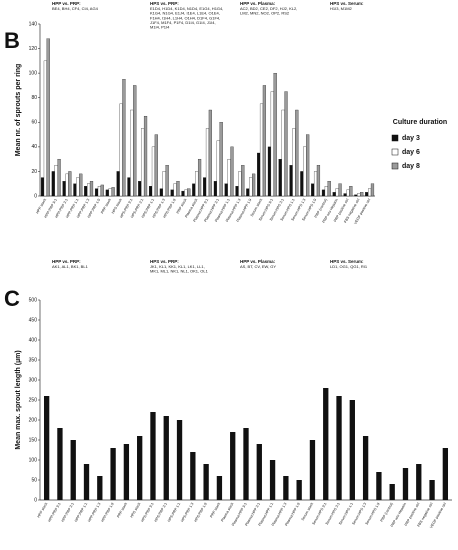  I want to click on group-header: HPP vs. PRP:, so click(66, 3).